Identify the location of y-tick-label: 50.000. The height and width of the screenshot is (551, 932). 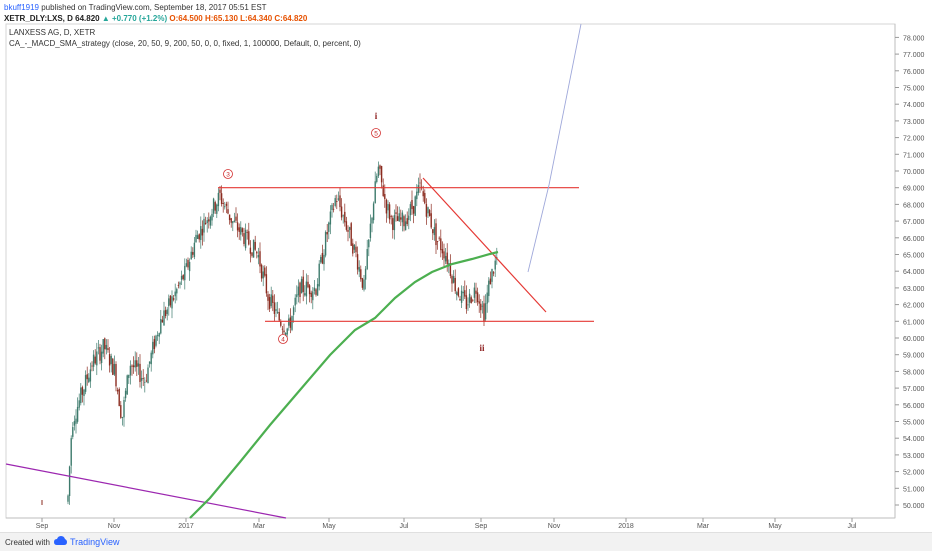
(914, 506).